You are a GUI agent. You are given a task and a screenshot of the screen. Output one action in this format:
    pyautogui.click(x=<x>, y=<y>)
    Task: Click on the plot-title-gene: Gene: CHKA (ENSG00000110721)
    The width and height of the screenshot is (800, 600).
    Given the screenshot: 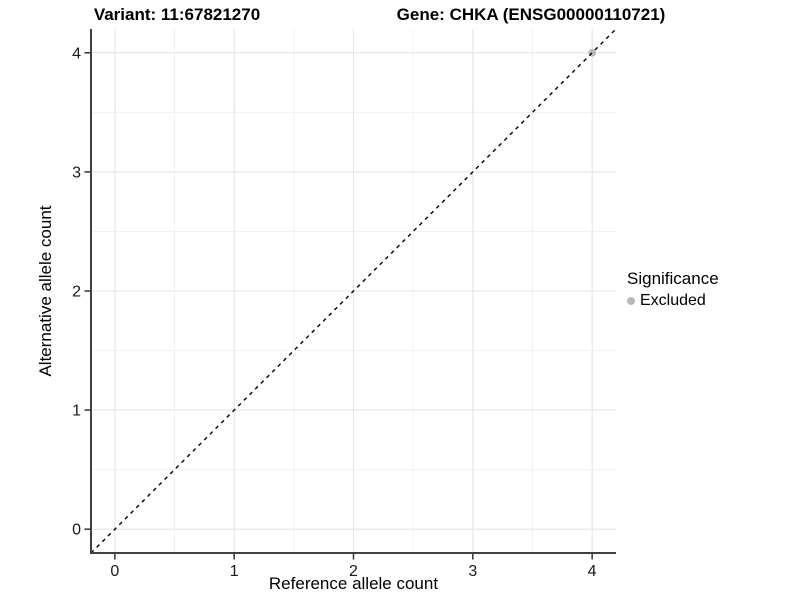 What is the action you would take?
    pyautogui.click(x=531, y=14)
    